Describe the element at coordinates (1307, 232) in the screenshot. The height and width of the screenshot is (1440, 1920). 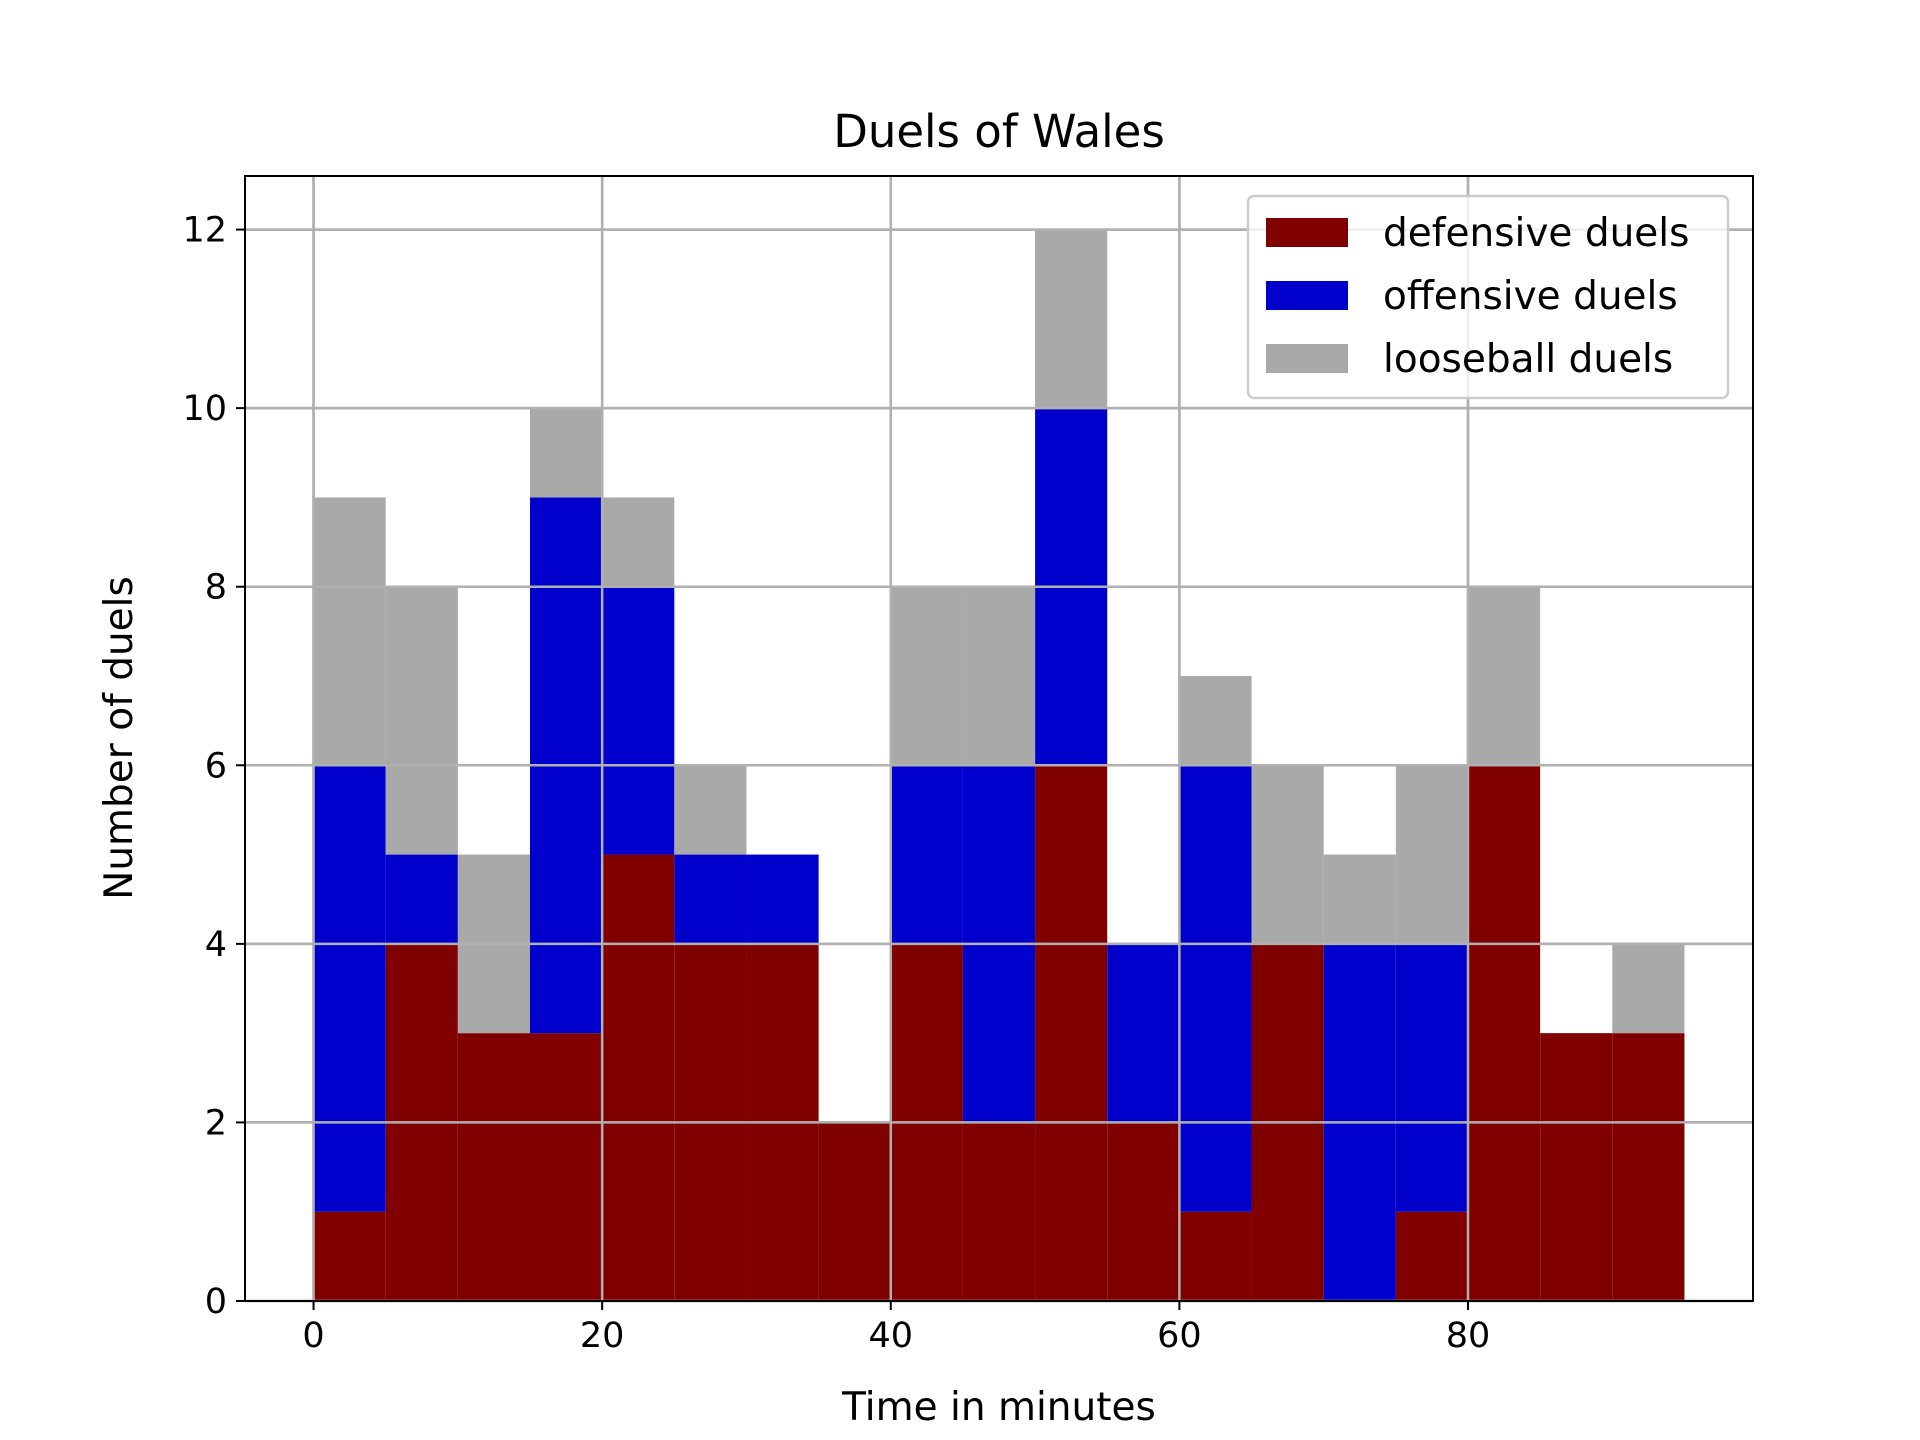
I see `legend-swatch-defensive` at that location.